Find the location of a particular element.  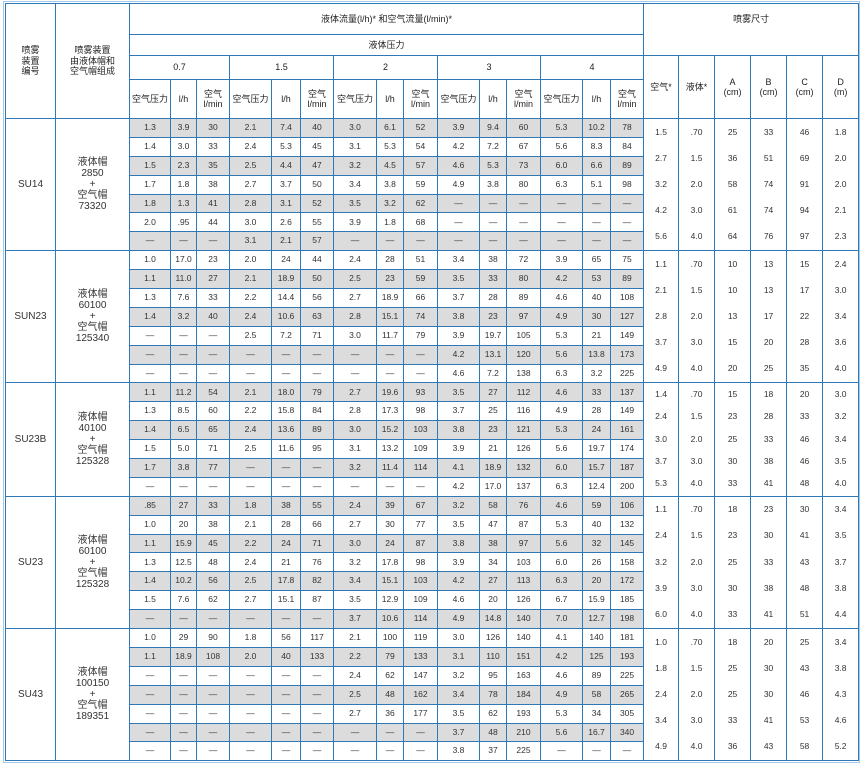

spray-size-value: 5.2 is located at coordinates (840, 745).